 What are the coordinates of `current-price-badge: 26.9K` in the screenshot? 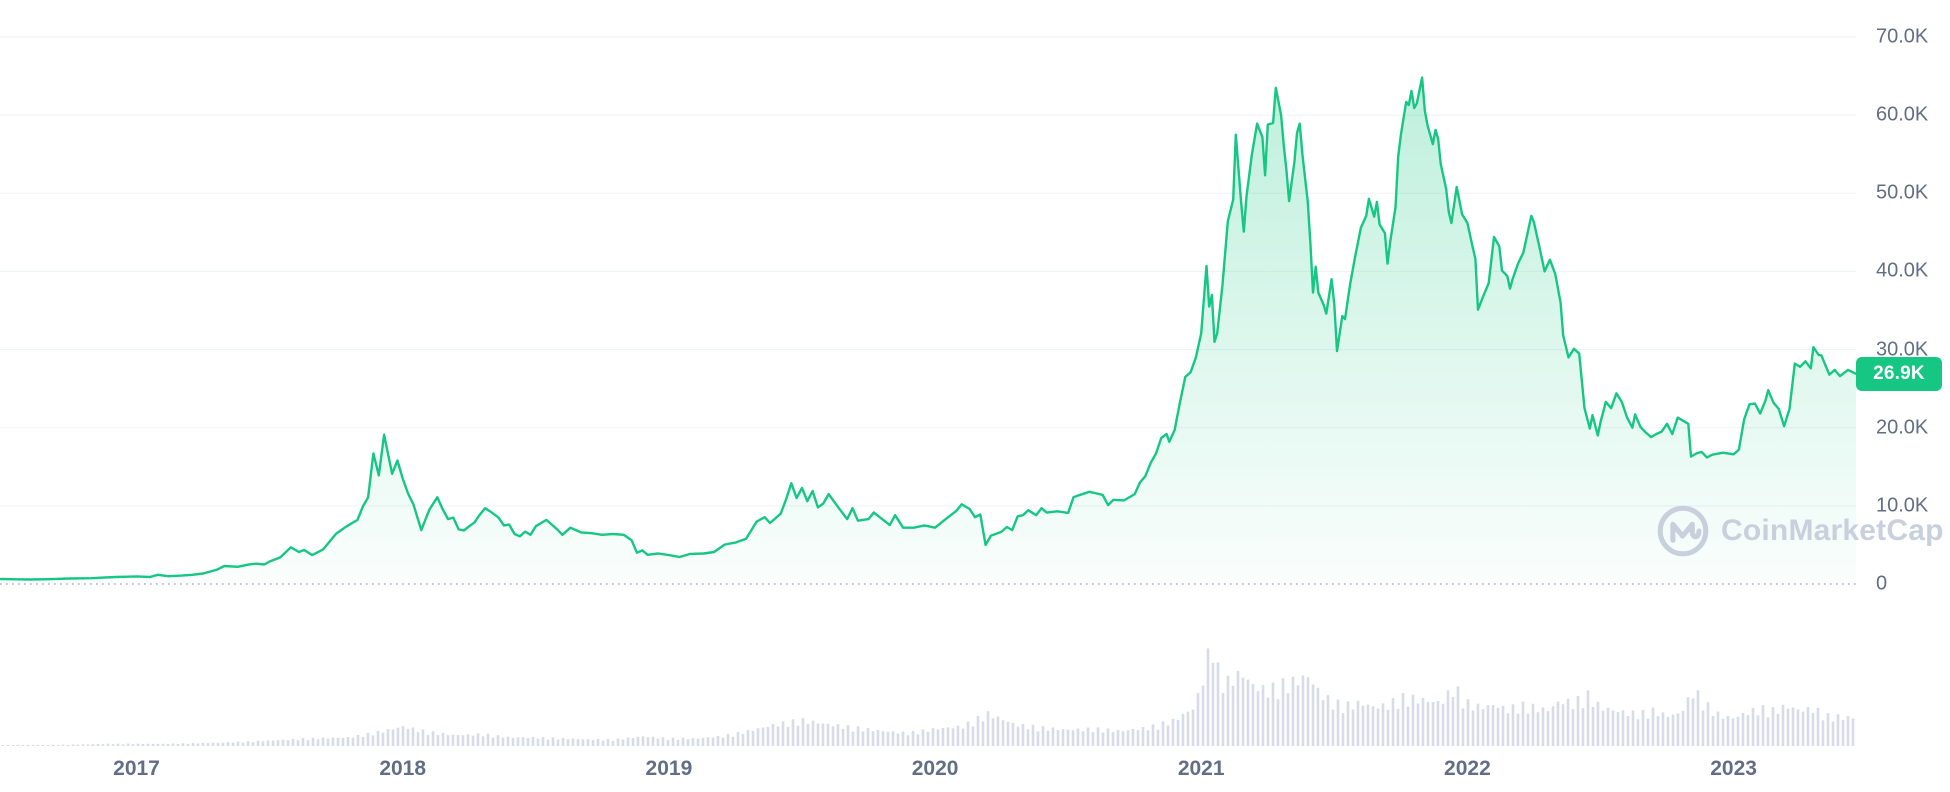 It's located at (1899, 373).